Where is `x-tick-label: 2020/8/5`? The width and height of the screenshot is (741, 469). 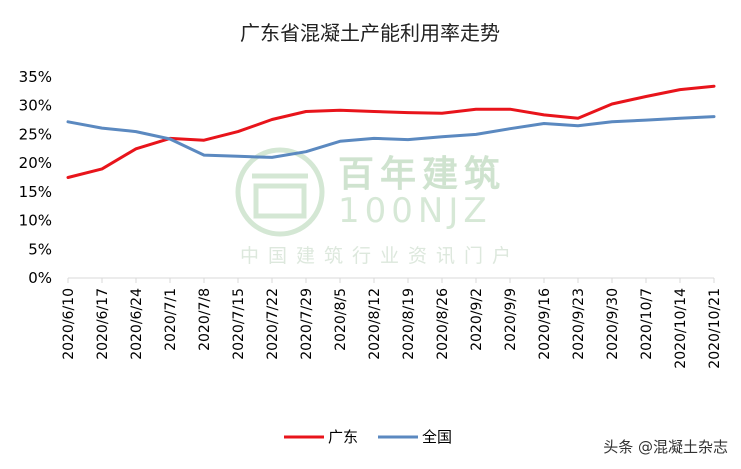 x-tick-label: 2020/8/5 is located at coordinates (341, 319).